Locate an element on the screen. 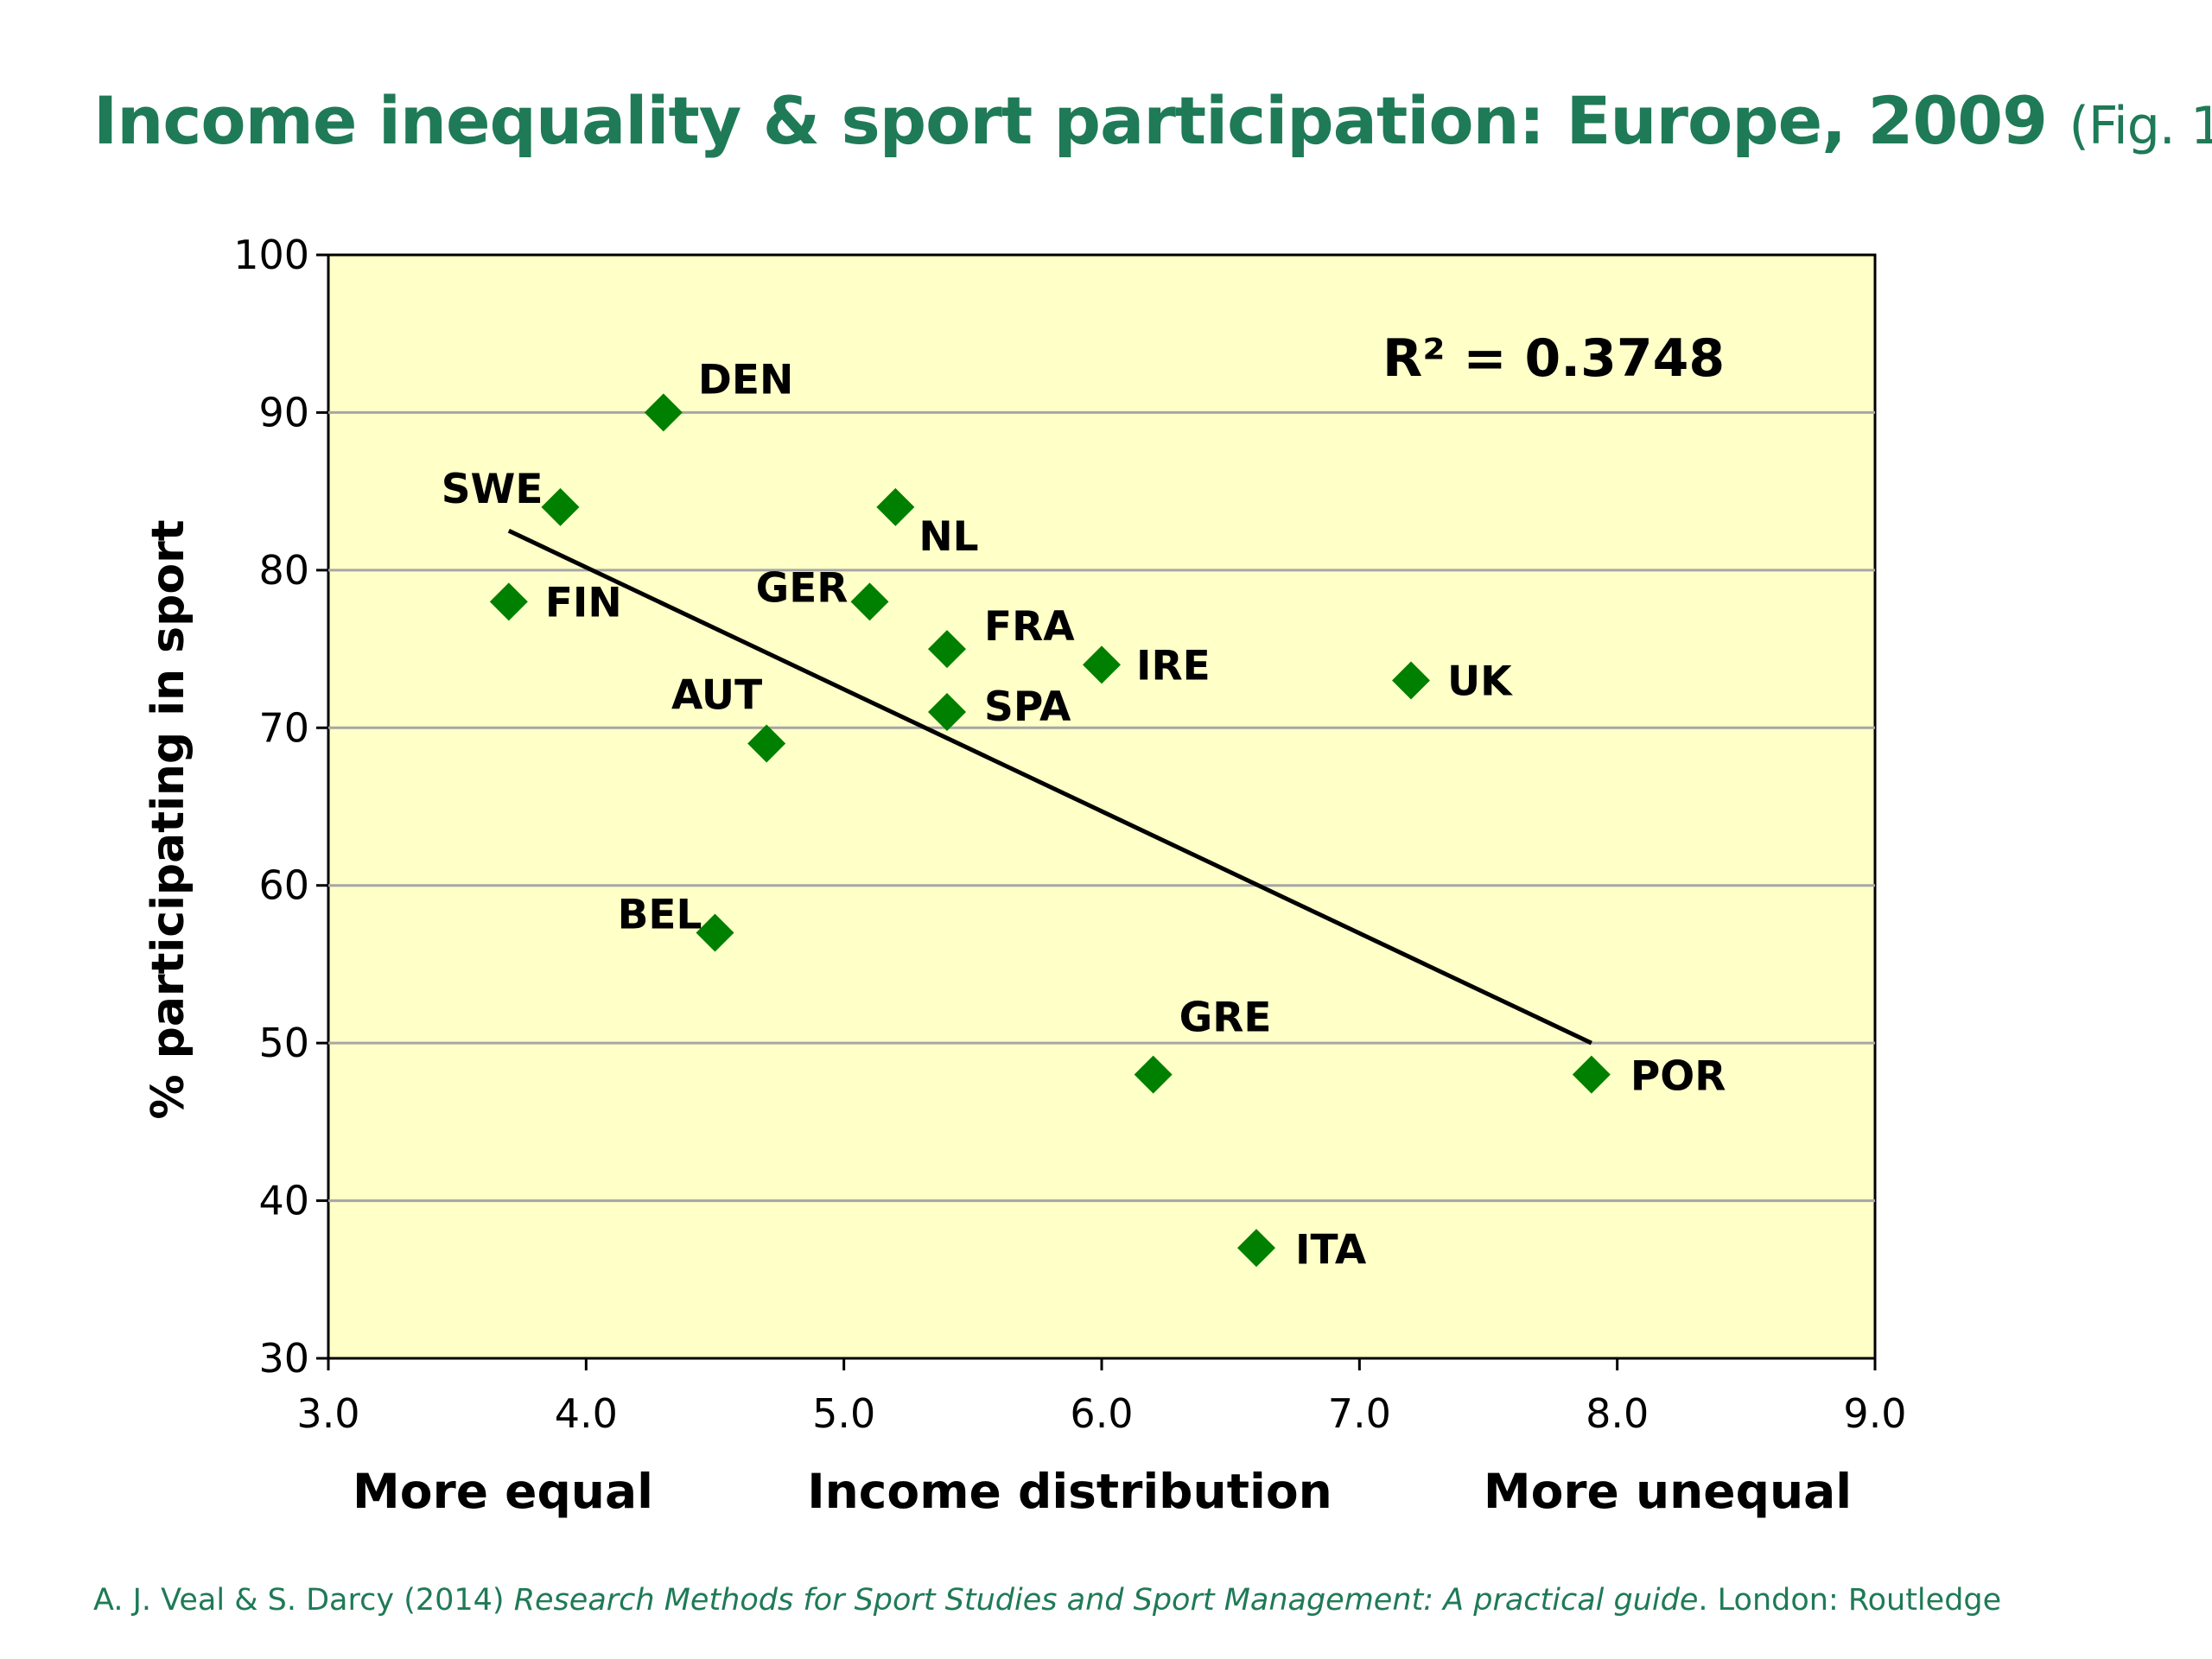 The height and width of the screenshot is (1659, 2212). point-label-spa: SPA is located at coordinates (1027, 707).